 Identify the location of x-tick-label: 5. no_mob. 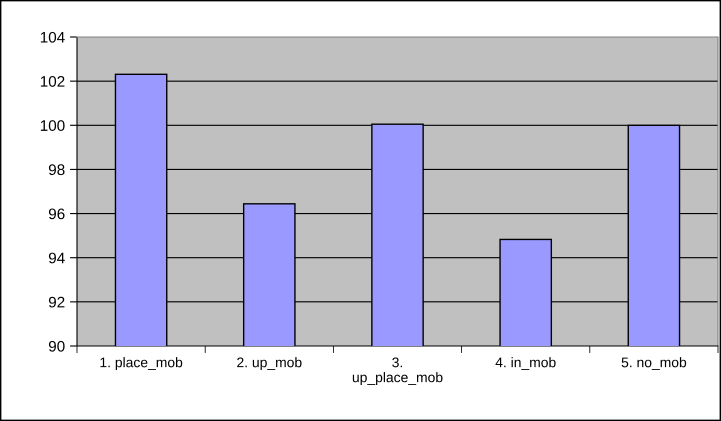
(654, 363).